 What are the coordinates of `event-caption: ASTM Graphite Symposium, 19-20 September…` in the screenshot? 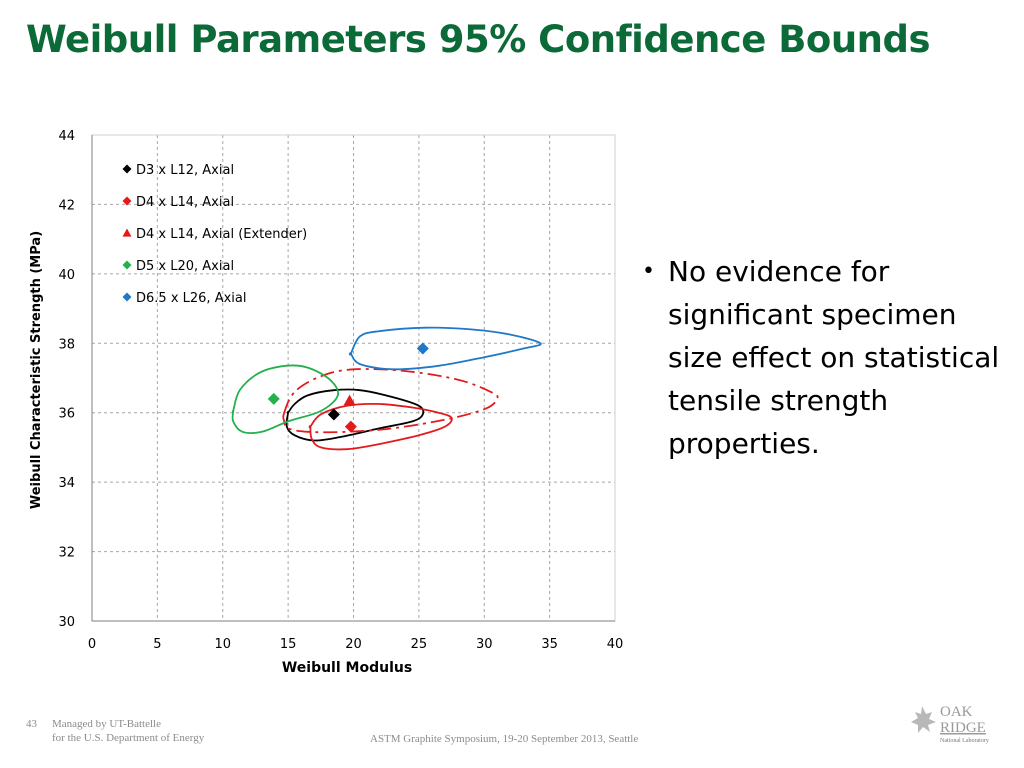 It's located at (504, 739).